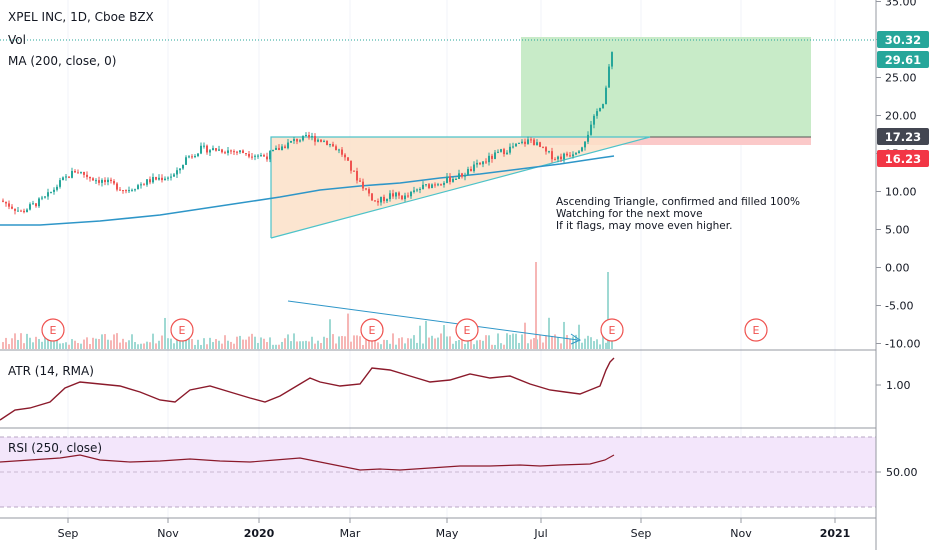  I want to click on rsi-title: RSI (250, close), so click(55, 448).